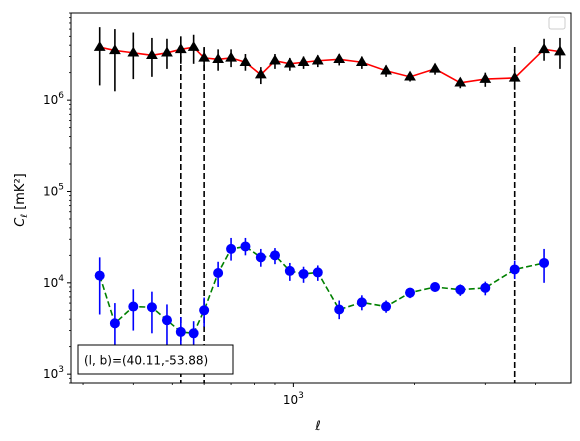 Image resolution: width=580 pixels, height=441 pixels. What do you see at coordinates (557, 23) in the screenshot?
I see `legend-box` at bounding box center [557, 23].